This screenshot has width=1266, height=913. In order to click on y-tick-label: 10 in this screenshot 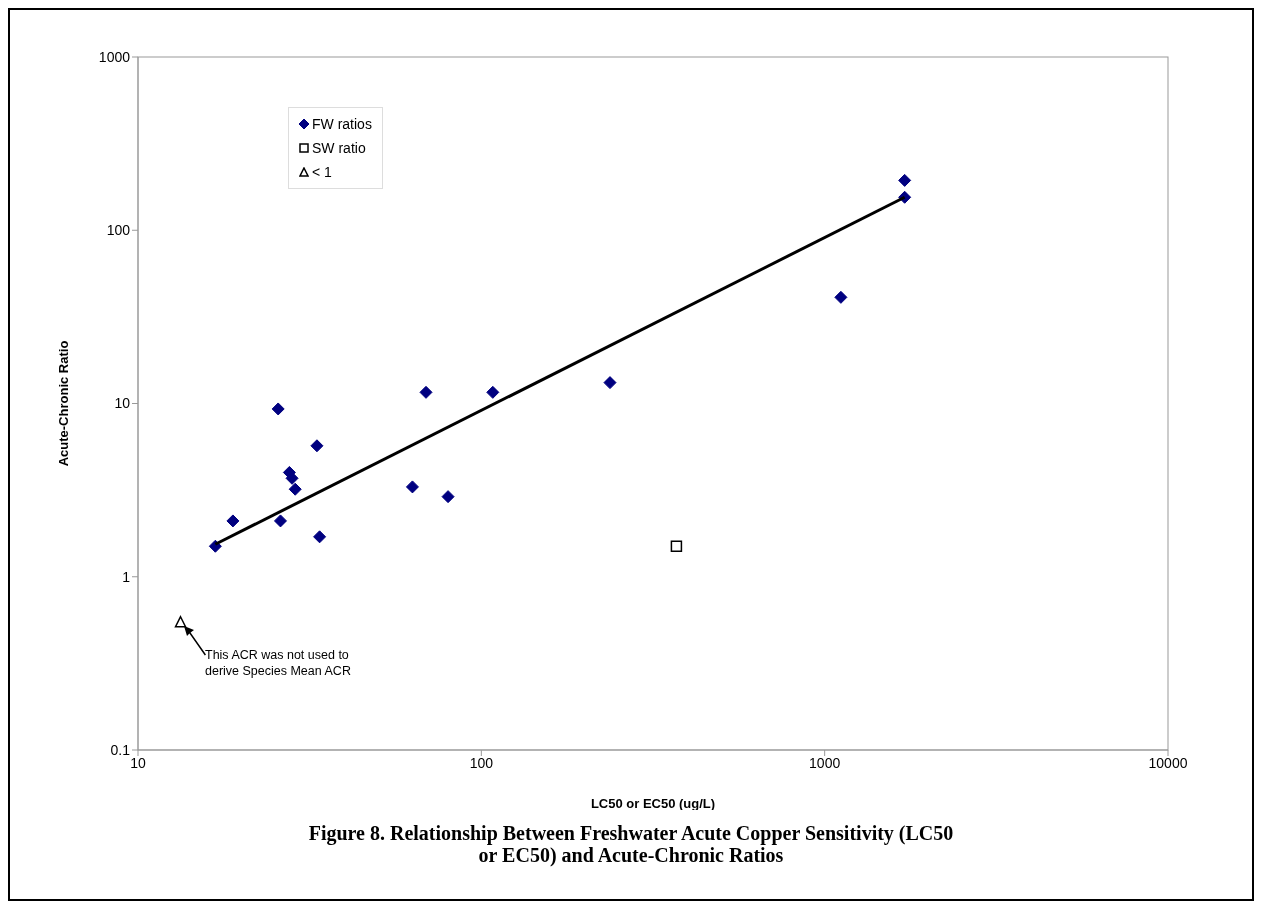, I will do `click(122, 403)`.